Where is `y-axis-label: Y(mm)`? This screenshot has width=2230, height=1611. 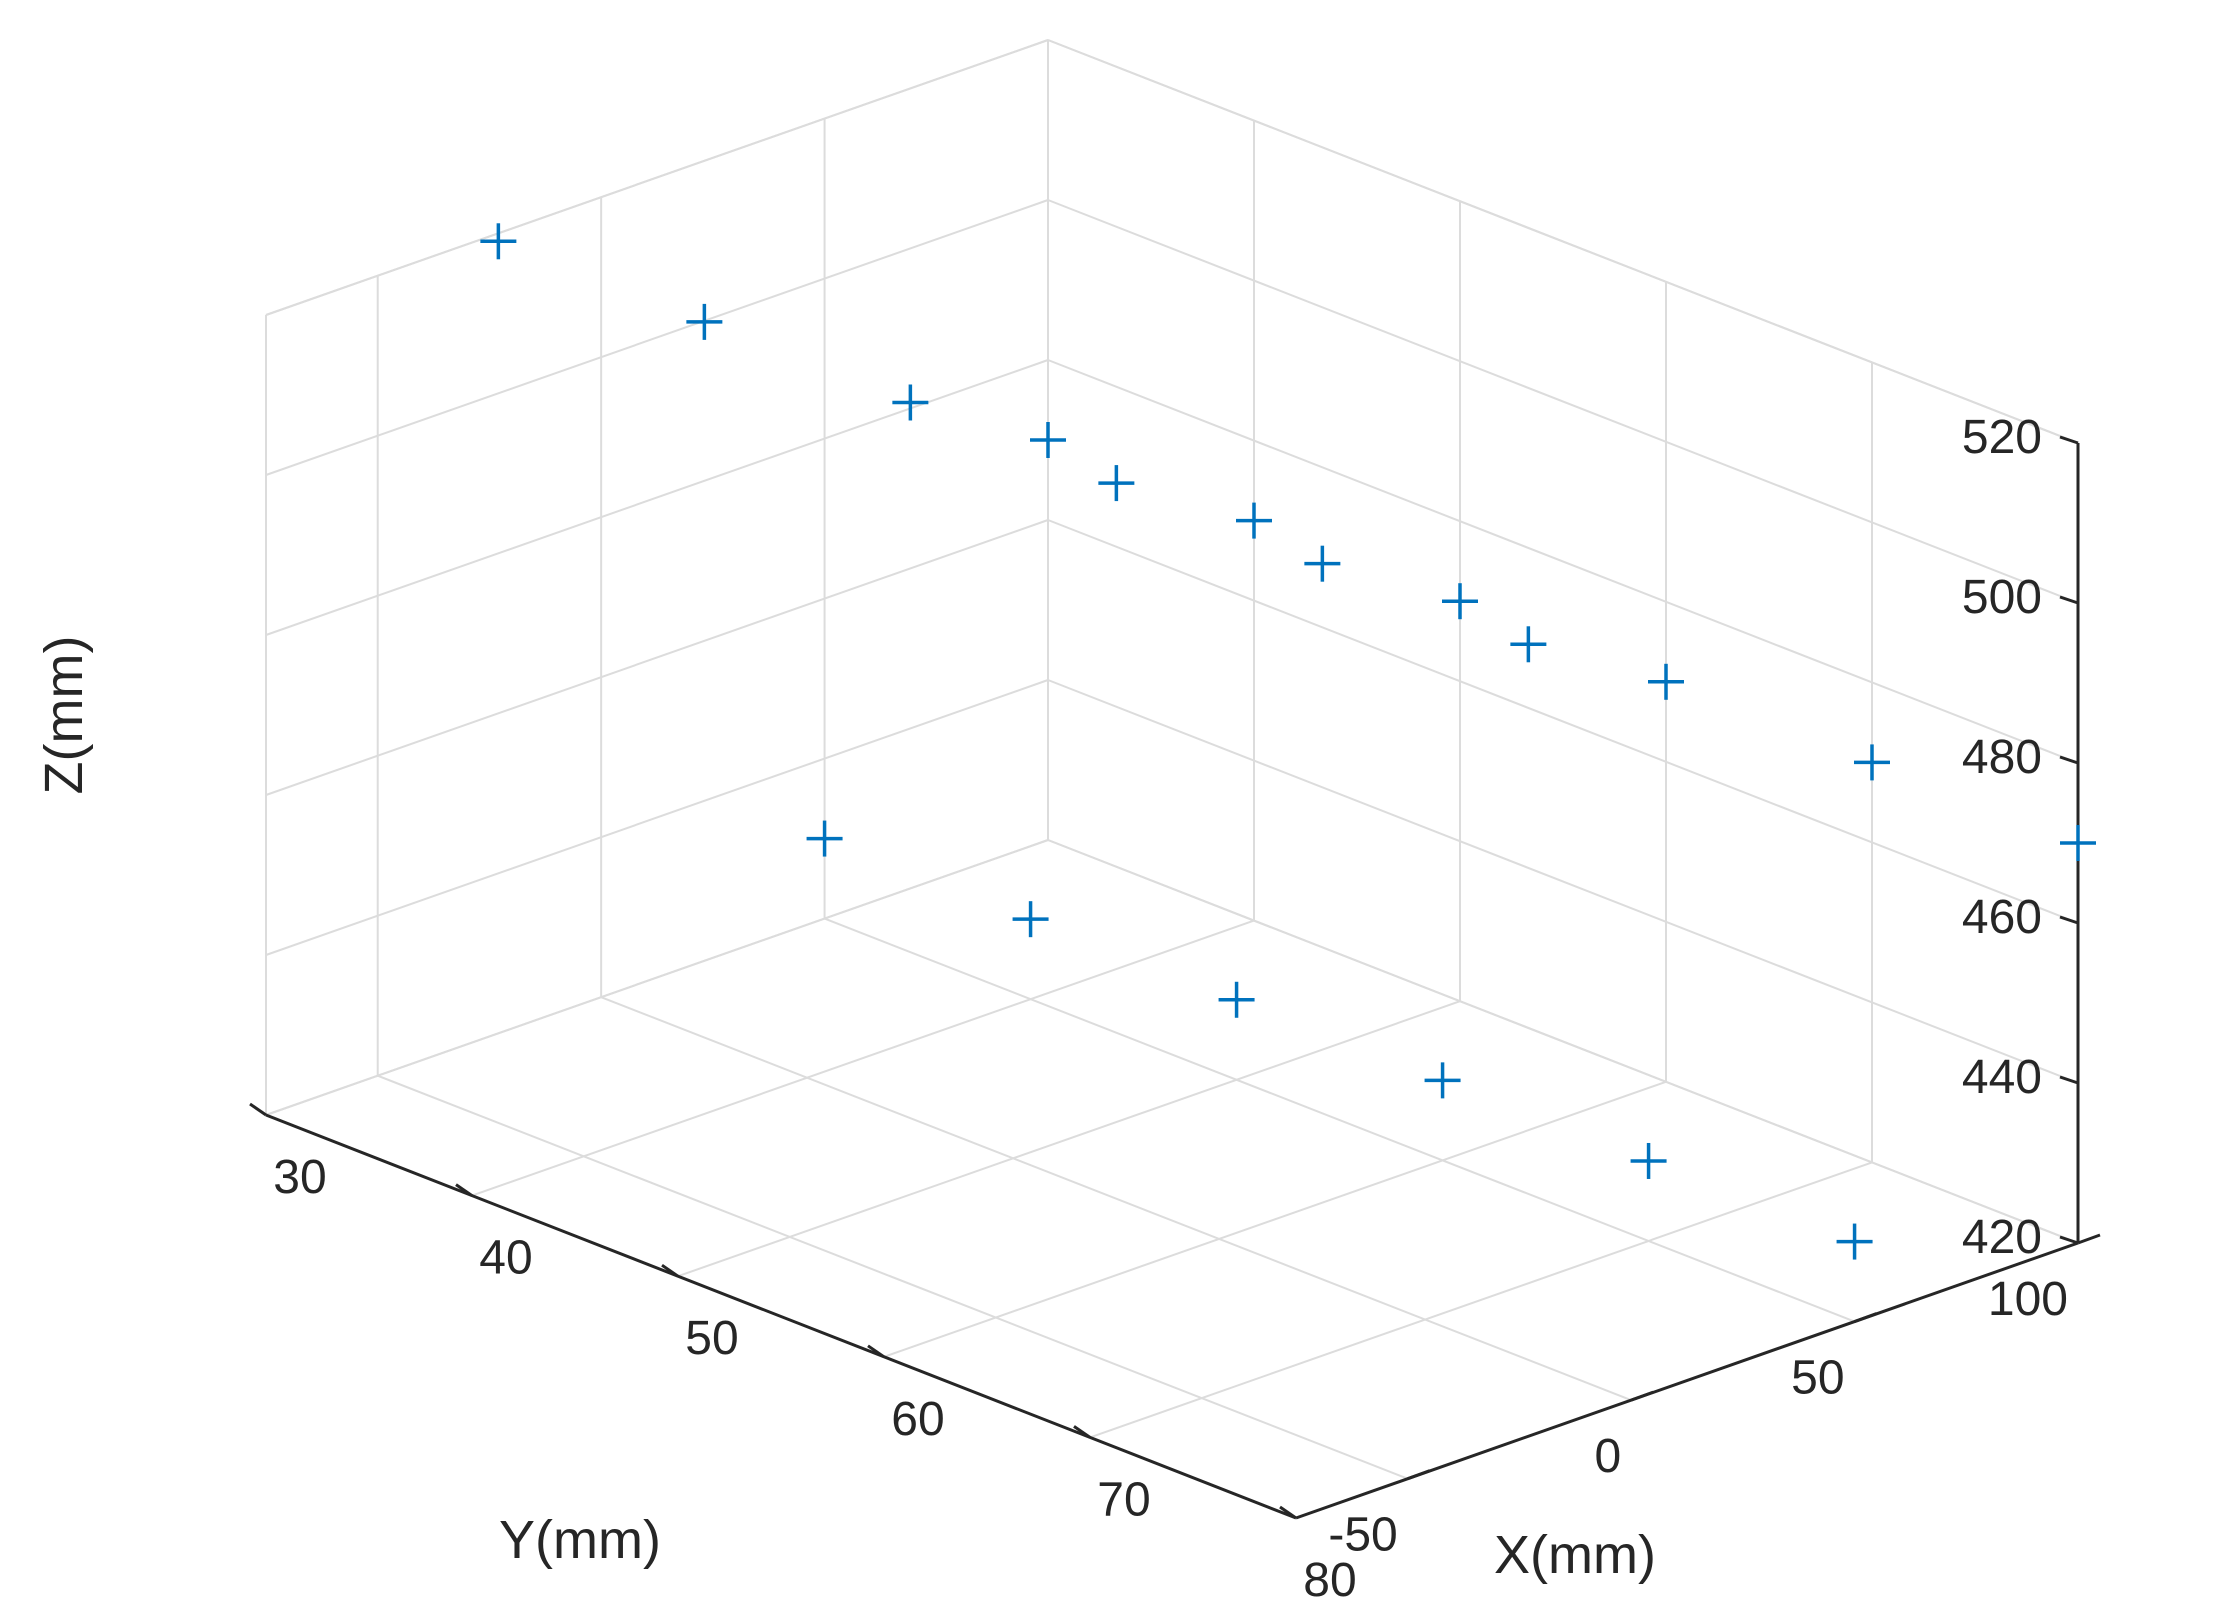 y-axis-label: Y(mm) is located at coordinates (580, 1540).